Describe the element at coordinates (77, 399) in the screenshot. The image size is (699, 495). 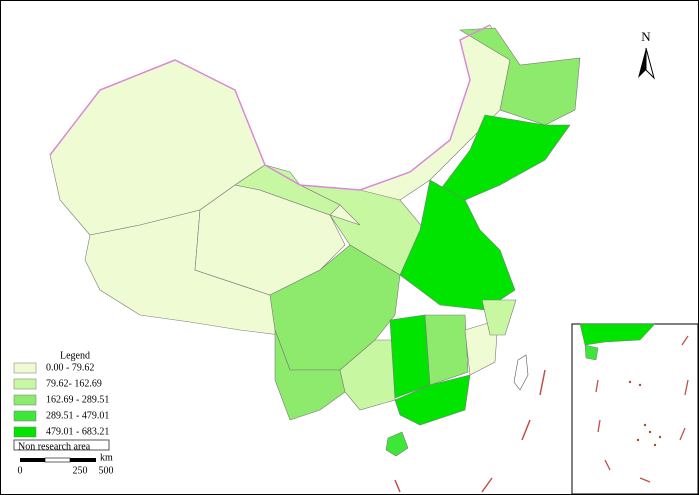
I see `legend-label: 162.69 - 289.51` at that location.